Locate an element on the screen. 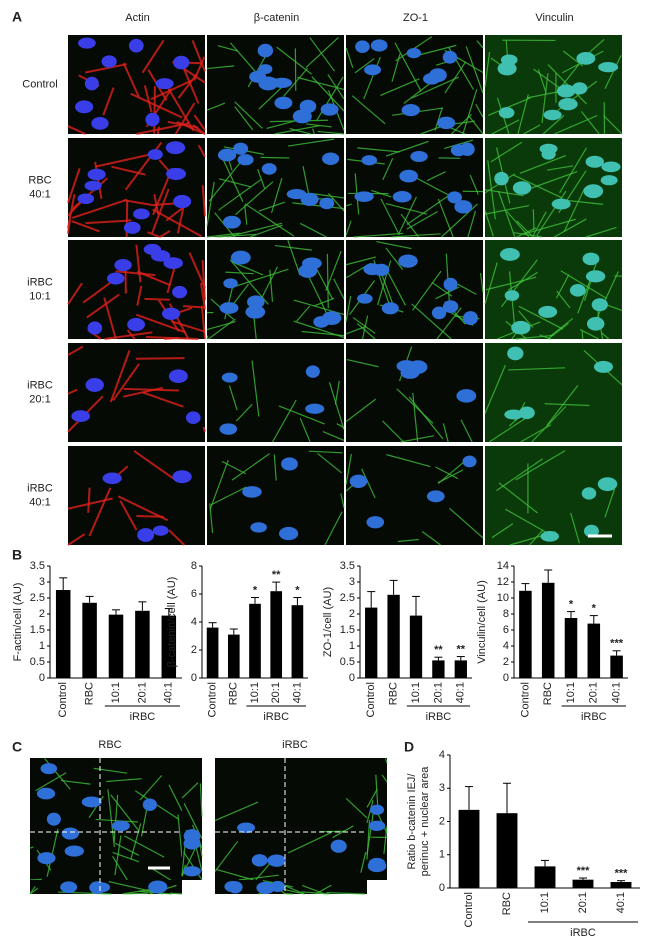 Image resolution: width=650 pixels, height=948 pixels. x-tick-label: Control is located at coordinates (371, 699).